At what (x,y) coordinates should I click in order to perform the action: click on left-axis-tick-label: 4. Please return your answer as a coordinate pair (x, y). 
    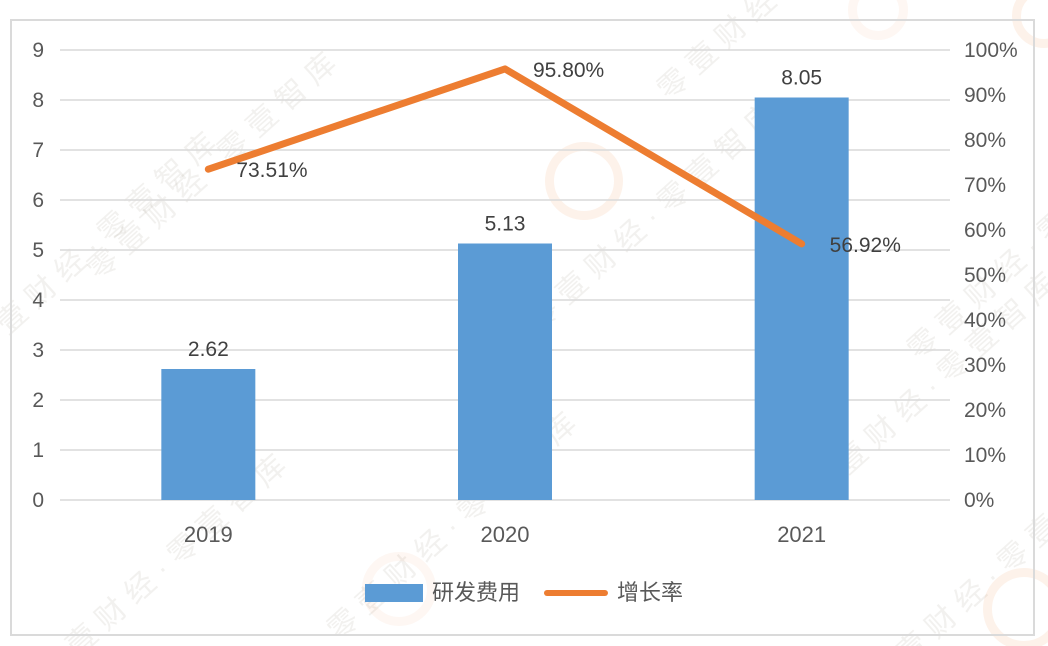
    Looking at the image, I should click on (38, 300).